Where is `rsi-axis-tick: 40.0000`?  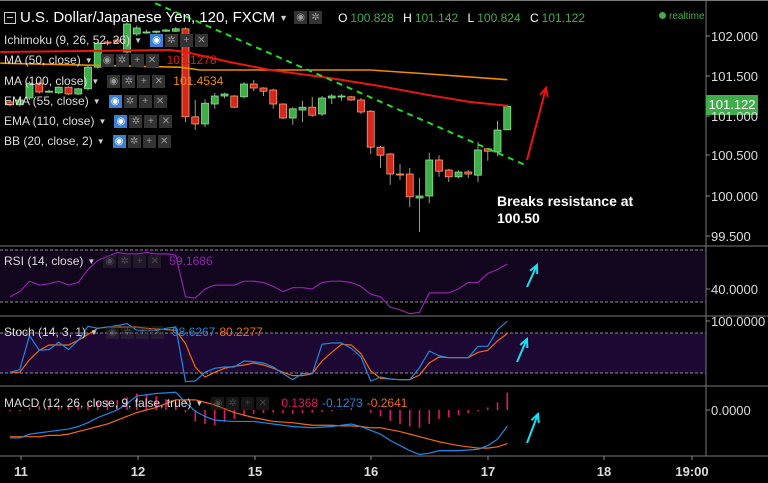 rsi-axis-tick: 40.0000 is located at coordinates (734, 289).